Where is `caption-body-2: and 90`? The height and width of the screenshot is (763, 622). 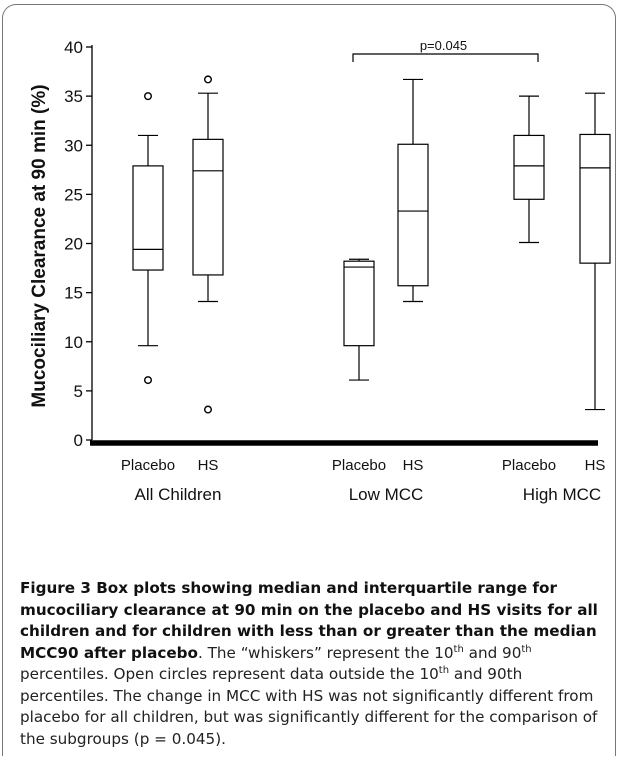
caption-body-2: and 90 is located at coordinates (492, 652).